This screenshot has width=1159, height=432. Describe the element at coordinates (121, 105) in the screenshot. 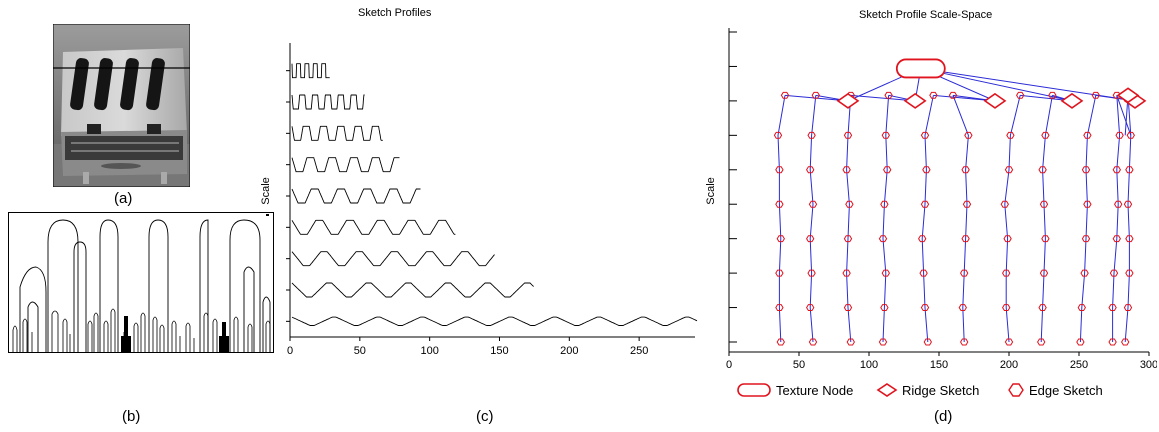

I see `toaster-image-svg` at that location.